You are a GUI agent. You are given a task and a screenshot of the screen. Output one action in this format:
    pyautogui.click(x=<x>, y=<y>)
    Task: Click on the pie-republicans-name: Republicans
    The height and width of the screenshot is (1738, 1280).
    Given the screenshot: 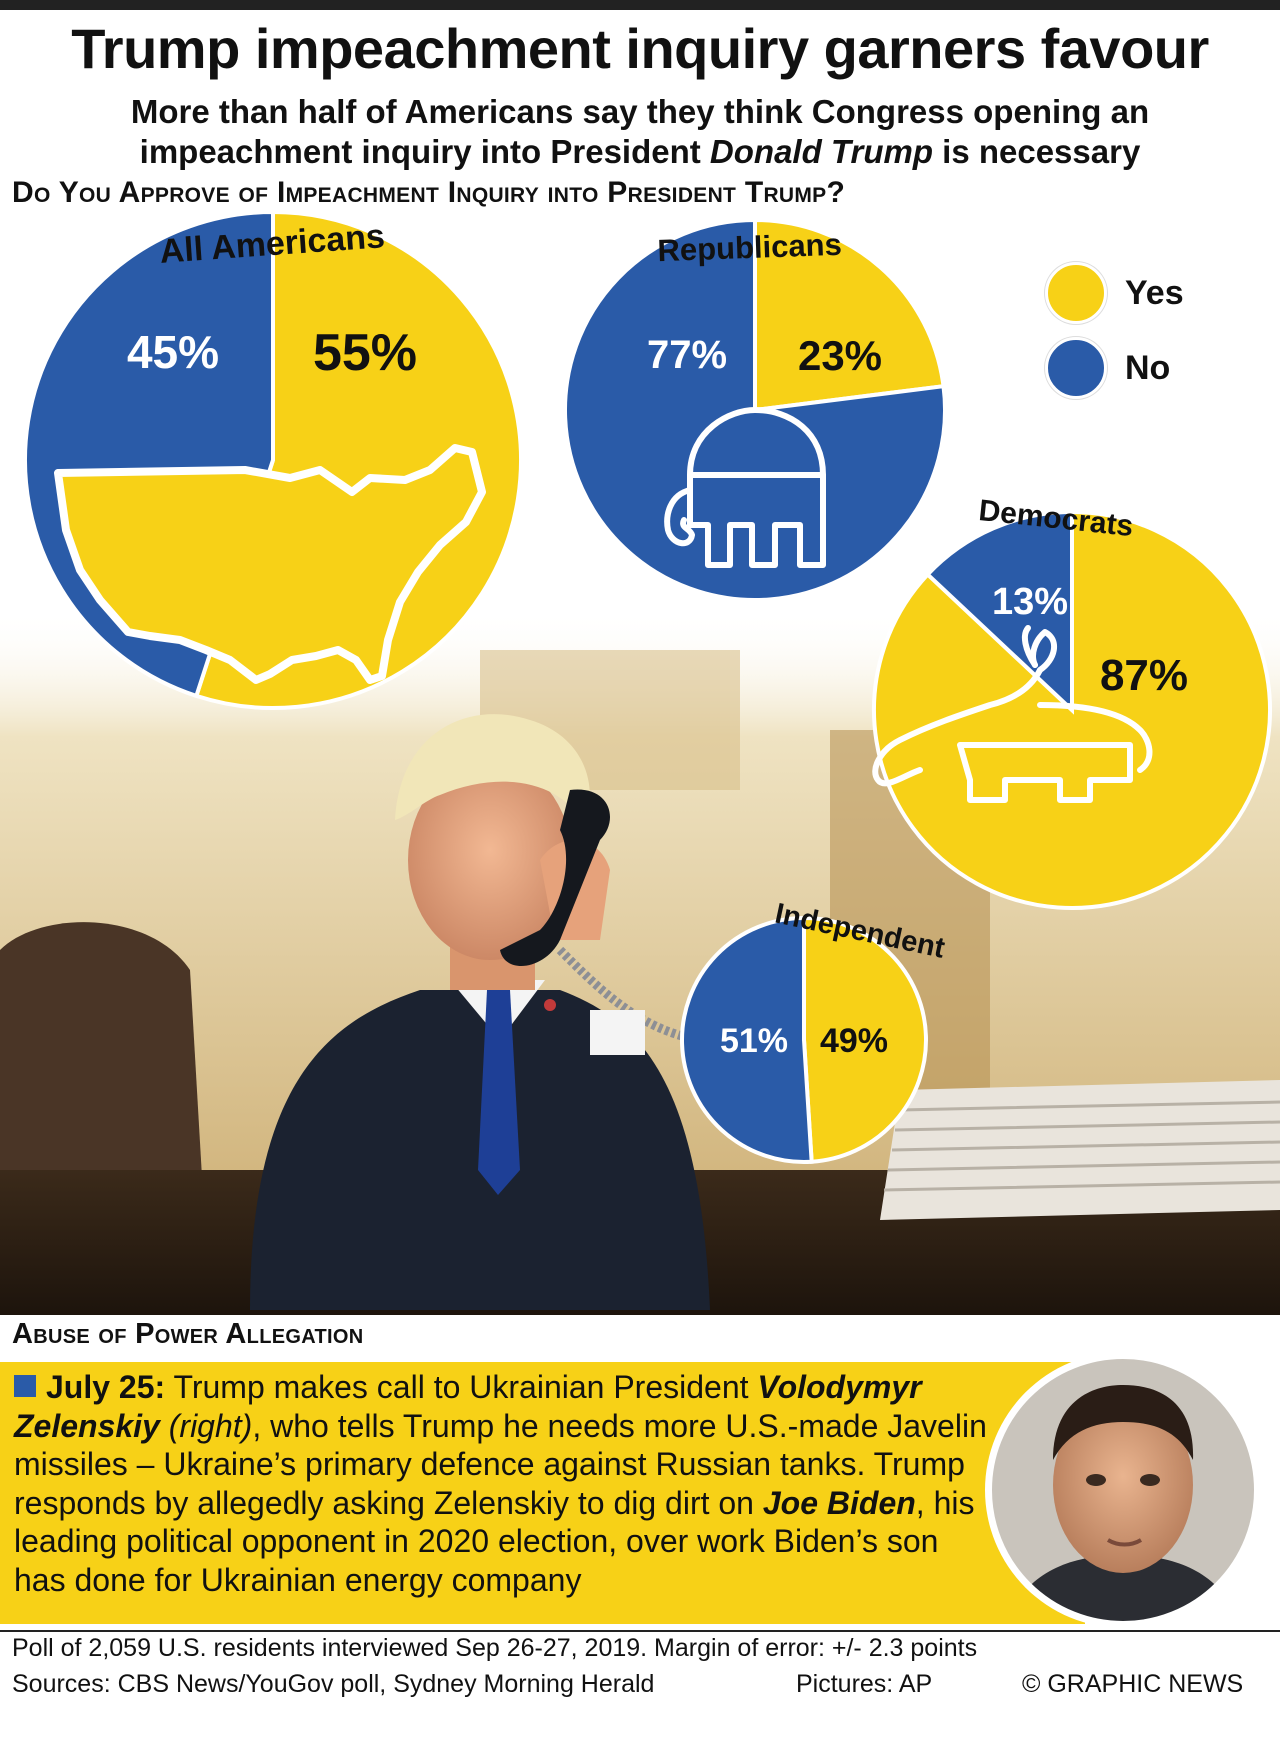 What is the action you would take?
    pyautogui.click(x=749, y=247)
    